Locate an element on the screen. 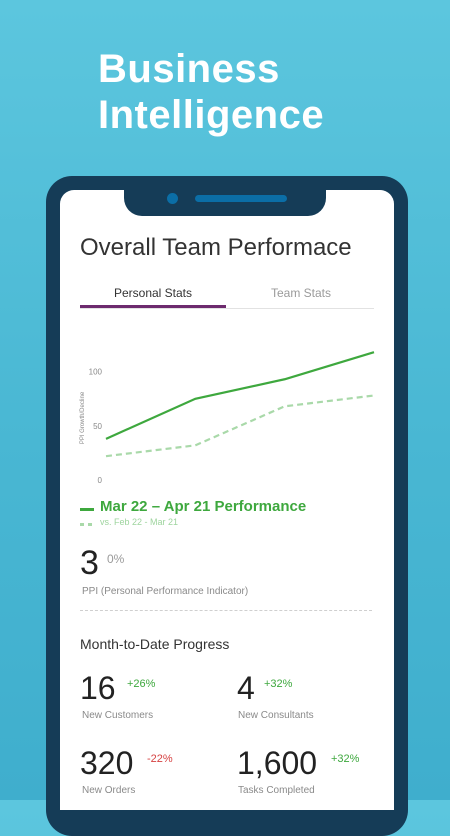  tab-bar: Personal Stats Team Stats is located at coordinates (227, 295).